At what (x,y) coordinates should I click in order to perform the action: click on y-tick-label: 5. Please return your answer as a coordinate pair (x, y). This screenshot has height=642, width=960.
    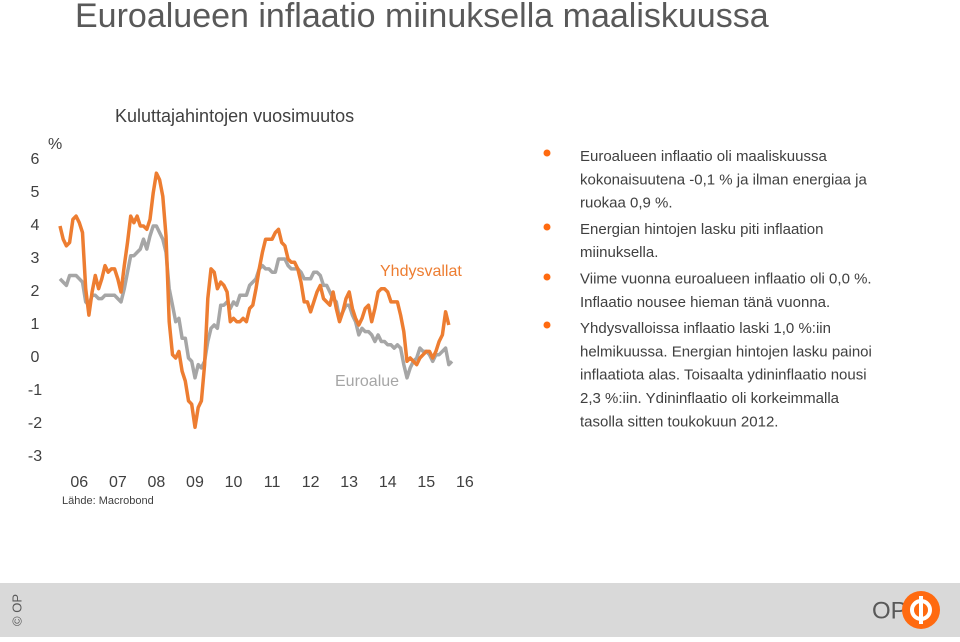
    Looking at the image, I should click on (35, 192).